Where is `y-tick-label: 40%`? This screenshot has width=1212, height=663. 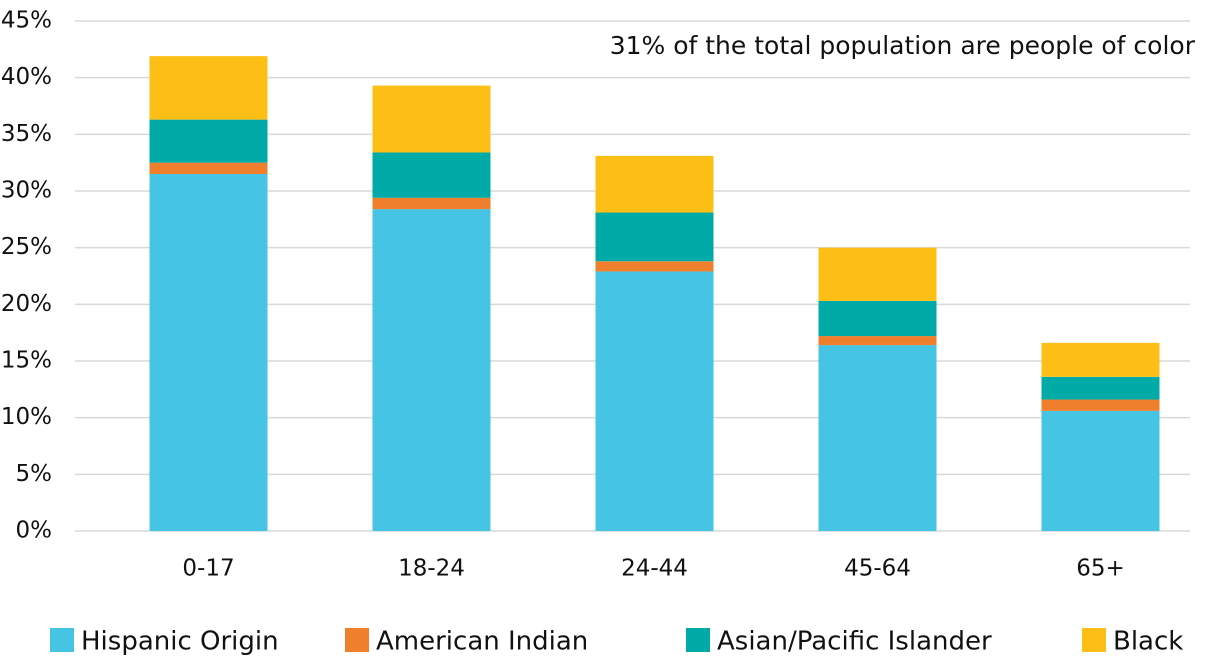 y-tick-label: 40% is located at coordinates (26, 77).